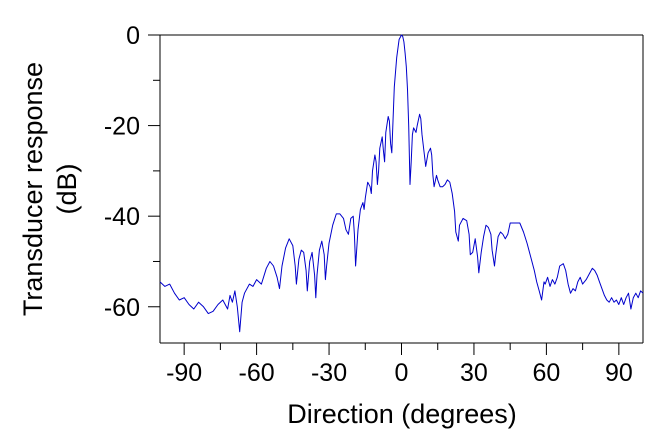  What do you see at coordinates (184, 373) in the screenshot?
I see `x-tick-label: -90` at bounding box center [184, 373].